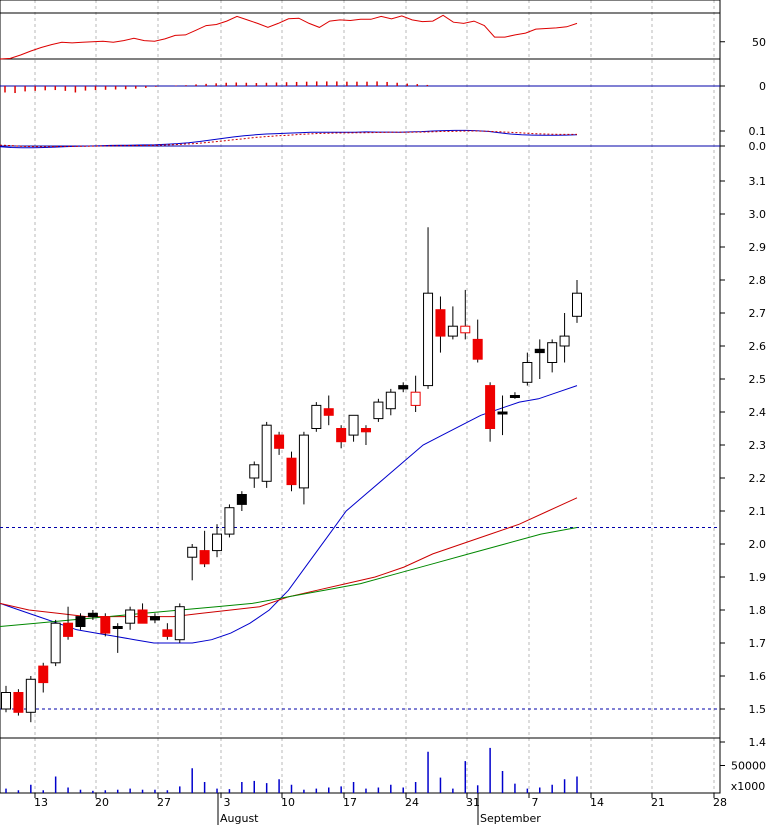  Describe the element at coordinates (758, 544) in the screenshot. I see `price-ytick-label-11: 2.0` at that location.